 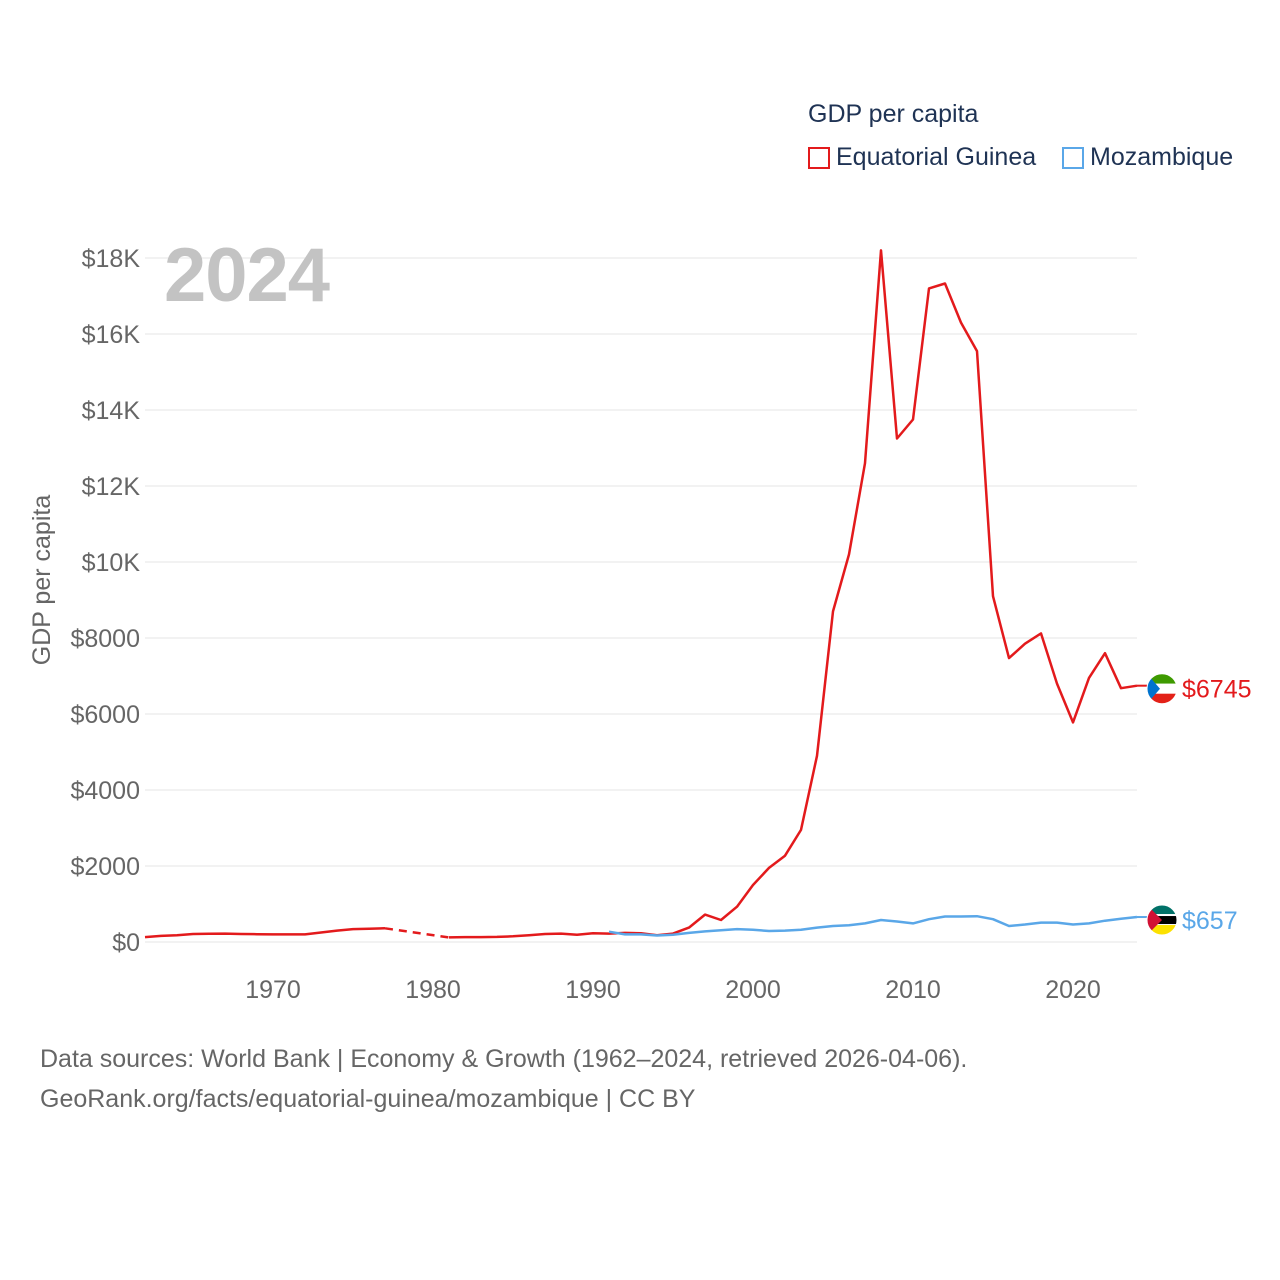 I want to click on legend-item-equatorial-guinea: Equatorial Guinea, so click(x=922, y=157).